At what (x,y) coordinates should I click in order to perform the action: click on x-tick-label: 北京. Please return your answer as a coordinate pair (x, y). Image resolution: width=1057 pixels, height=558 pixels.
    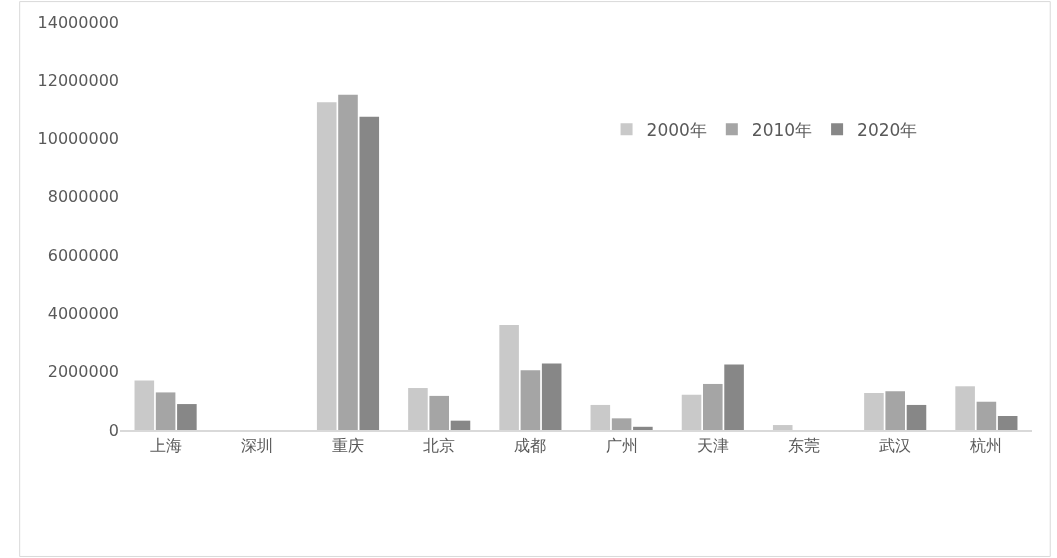
    Looking at the image, I should click on (439, 446).